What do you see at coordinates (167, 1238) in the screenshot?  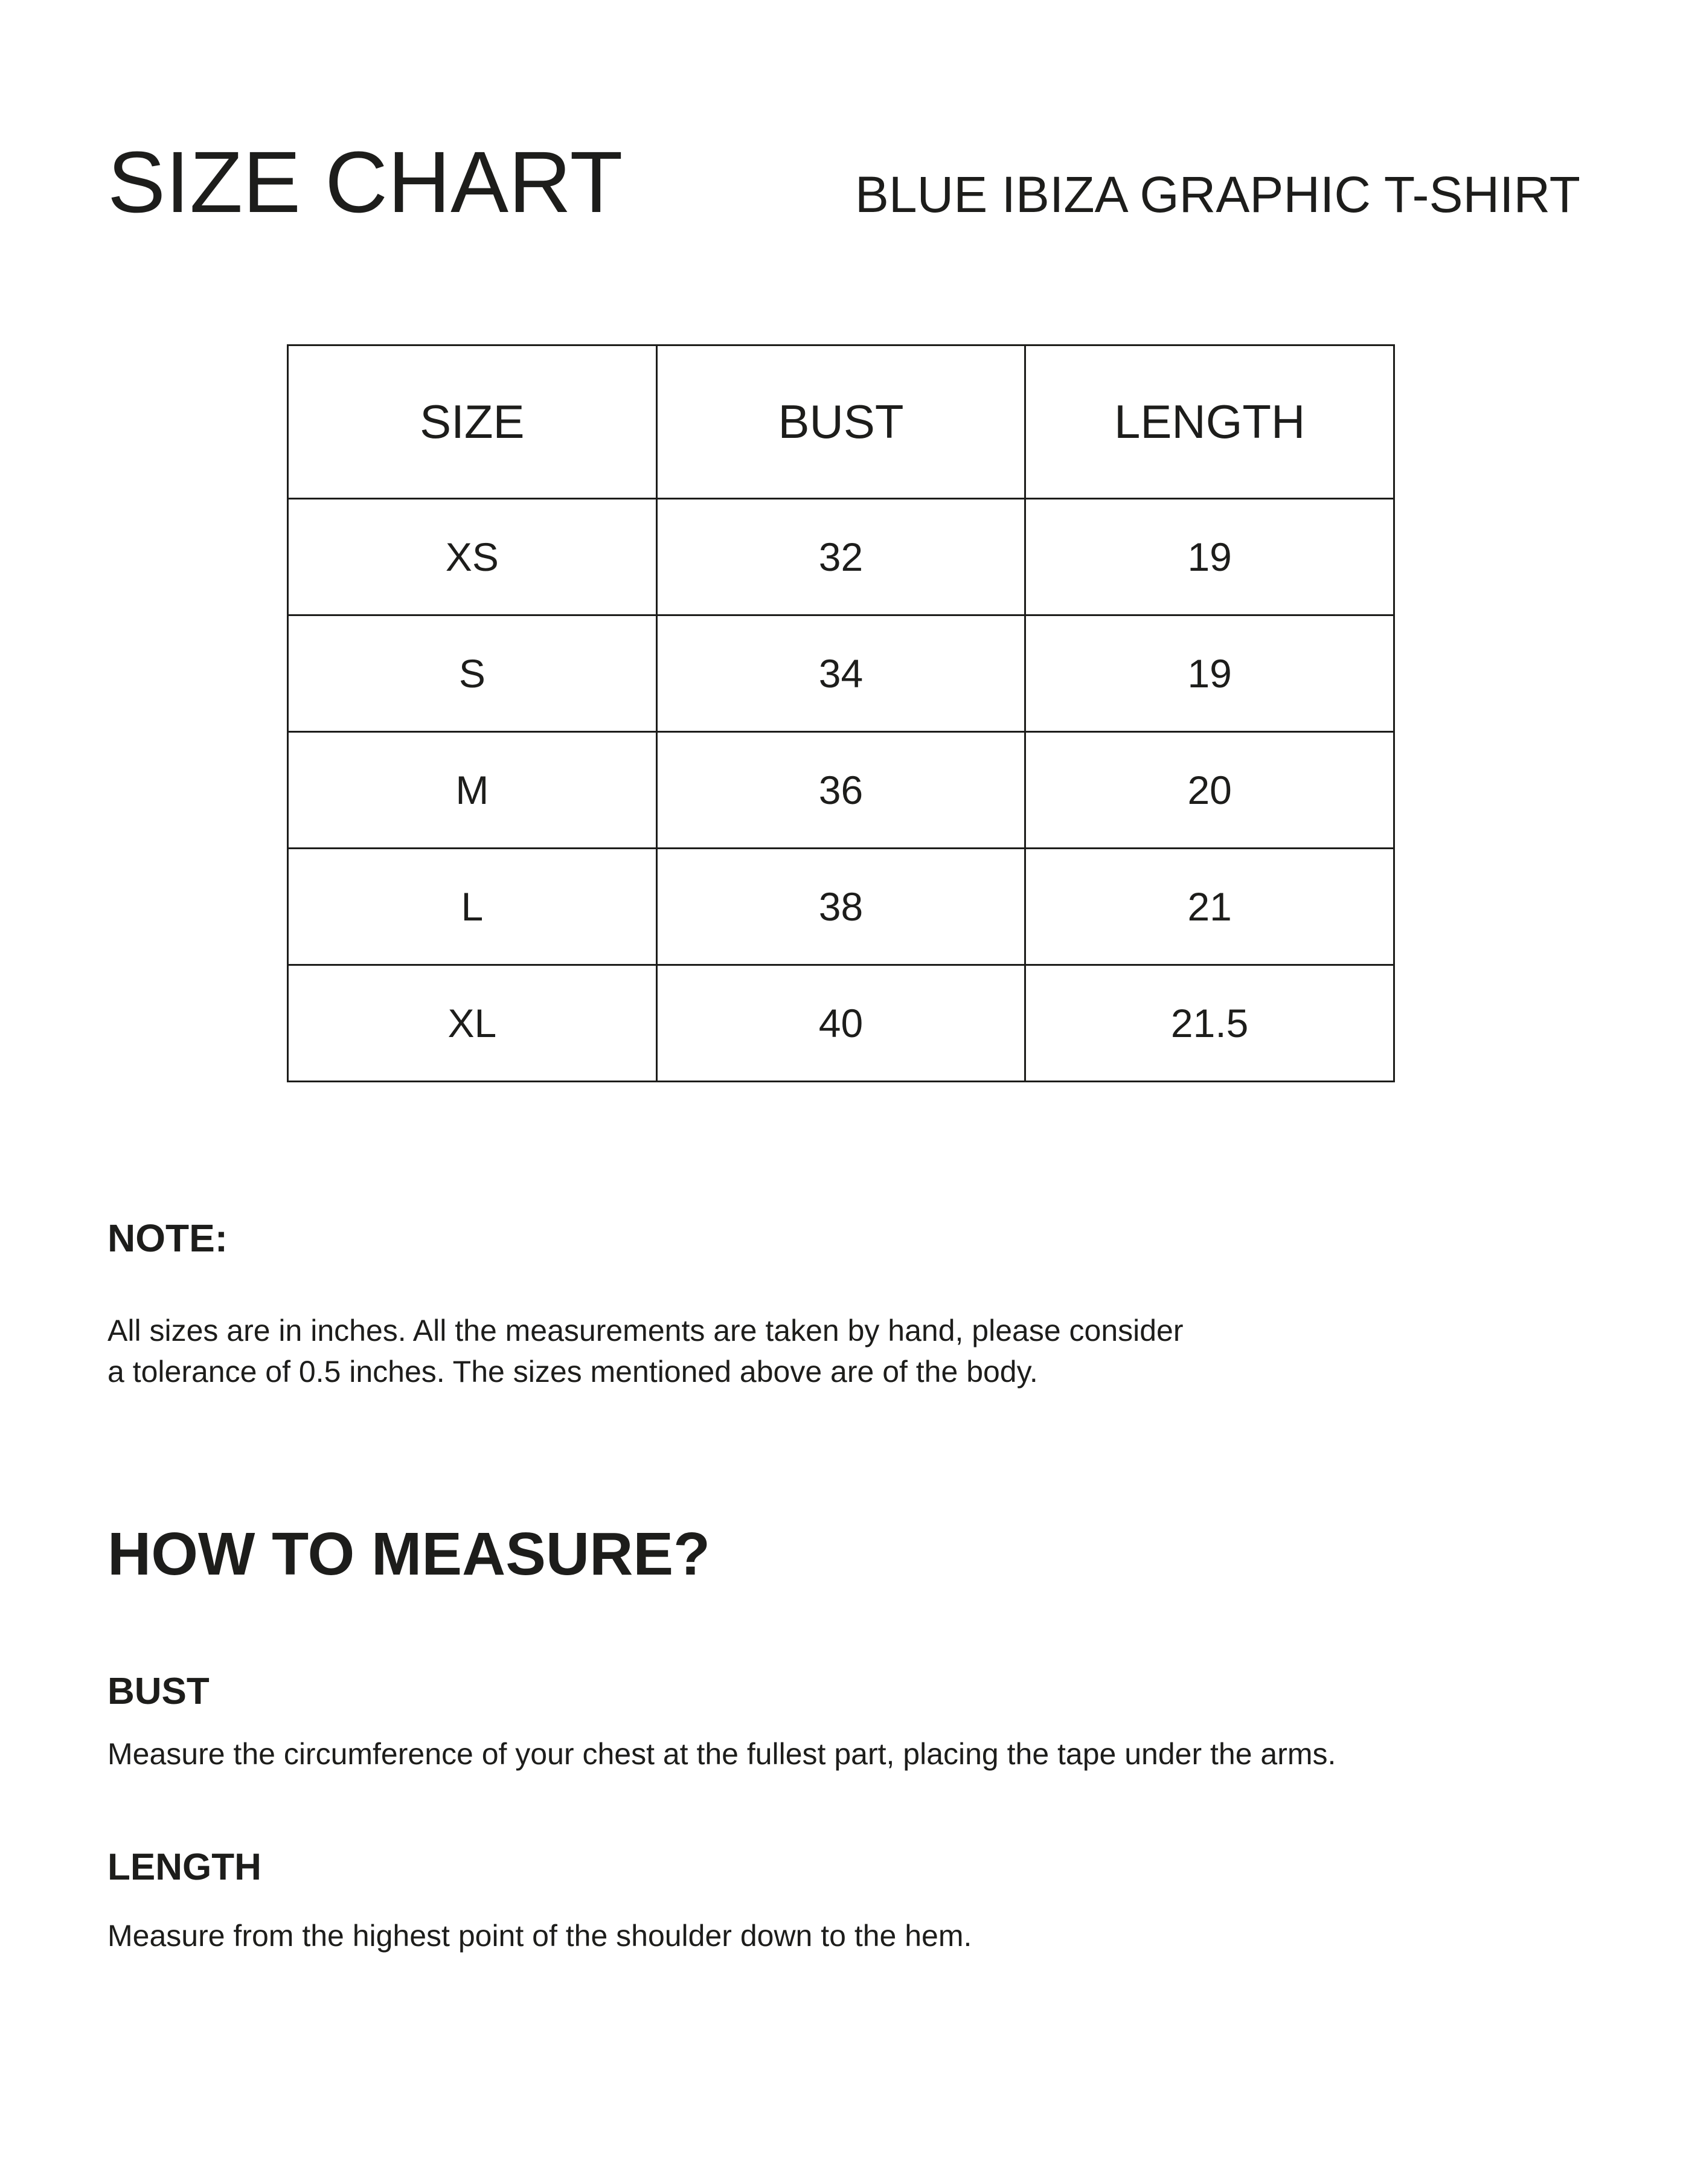 I see `note-heading: NOTE:` at bounding box center [167, 1238].